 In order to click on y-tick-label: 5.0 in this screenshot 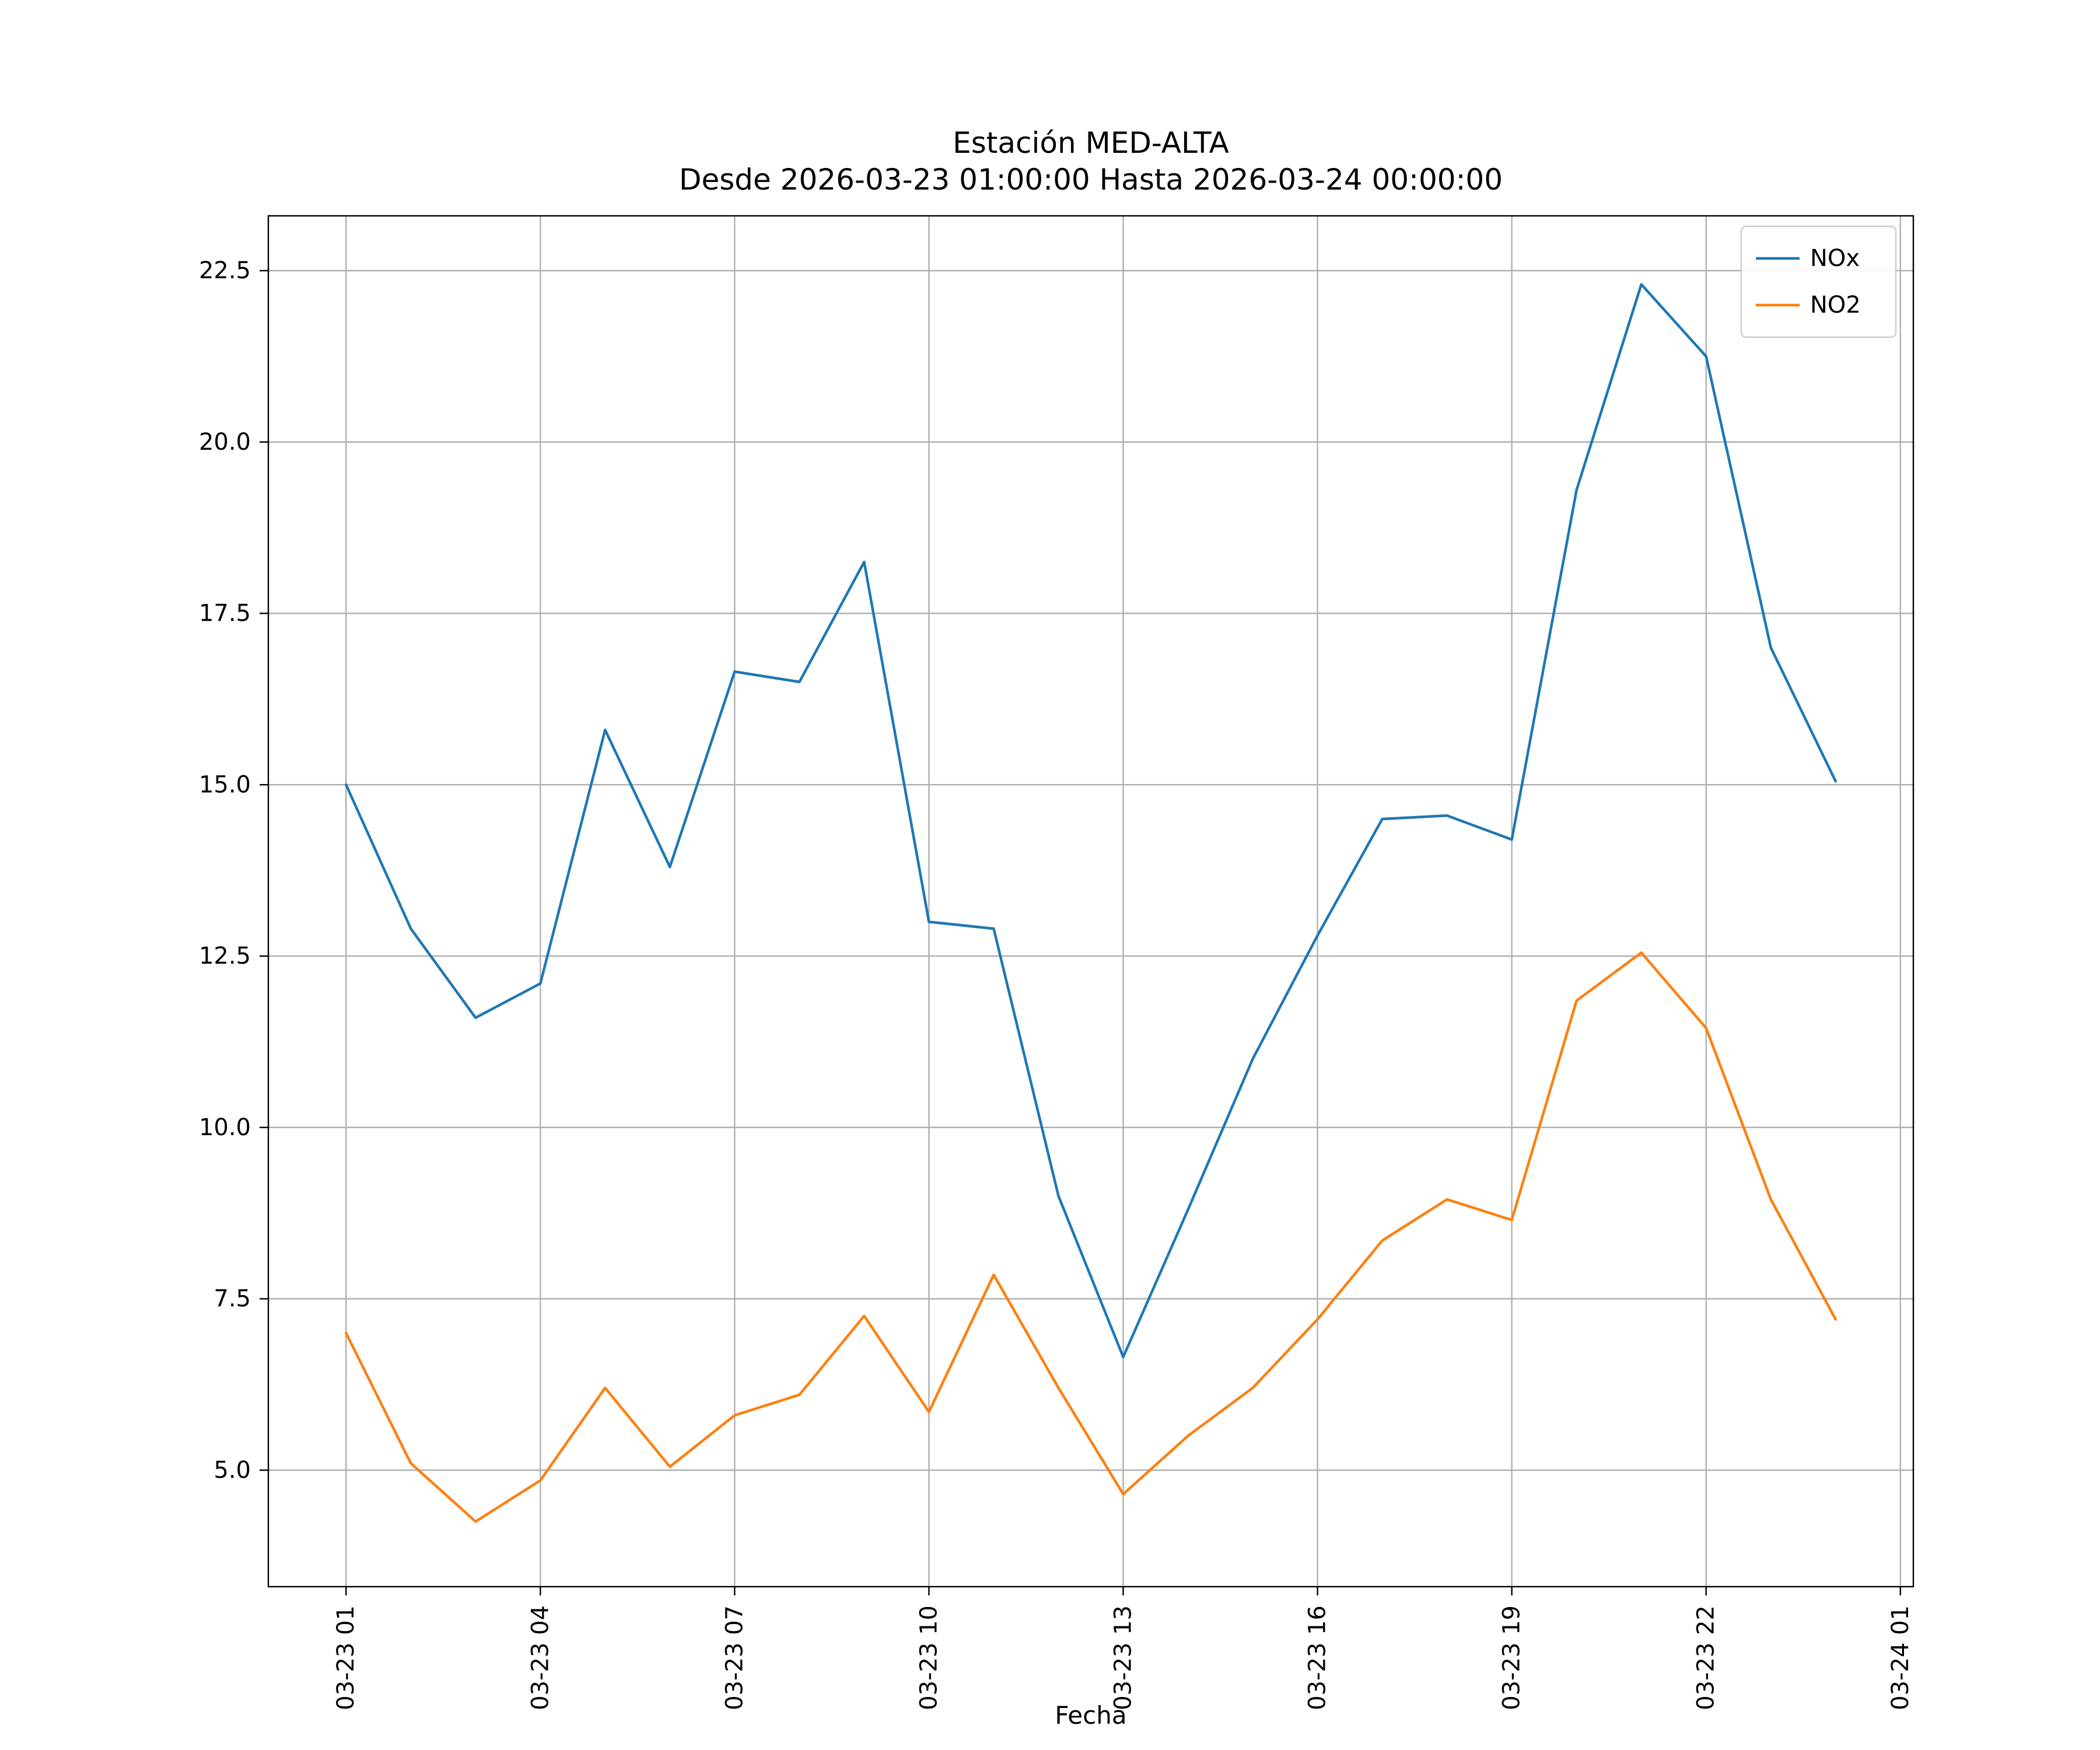, I will do `click(232, 1470)`.